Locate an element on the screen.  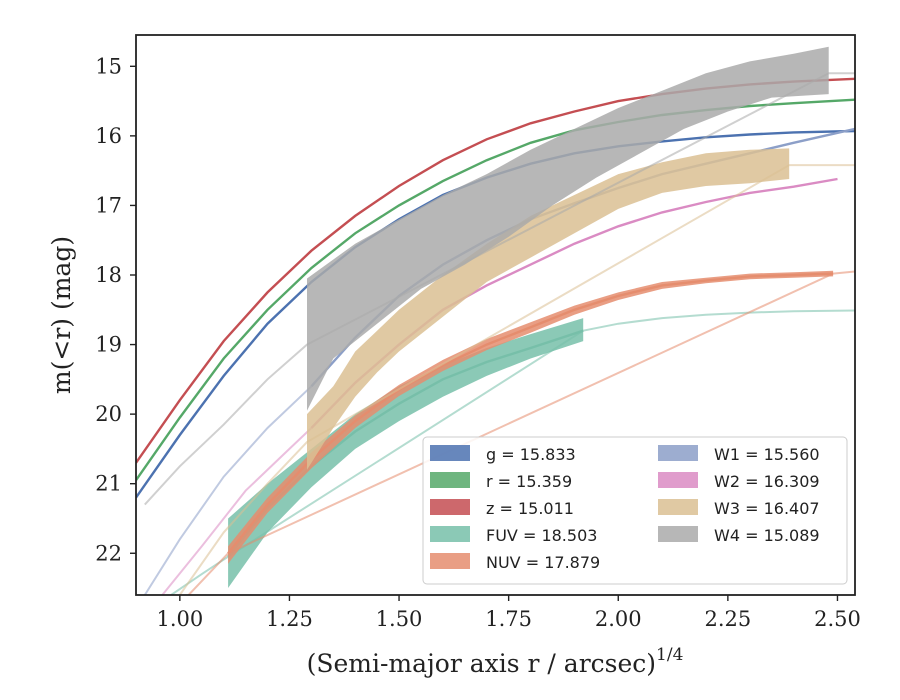
legend-label-r: r = 15.359 is located at coordinates (529, 481).